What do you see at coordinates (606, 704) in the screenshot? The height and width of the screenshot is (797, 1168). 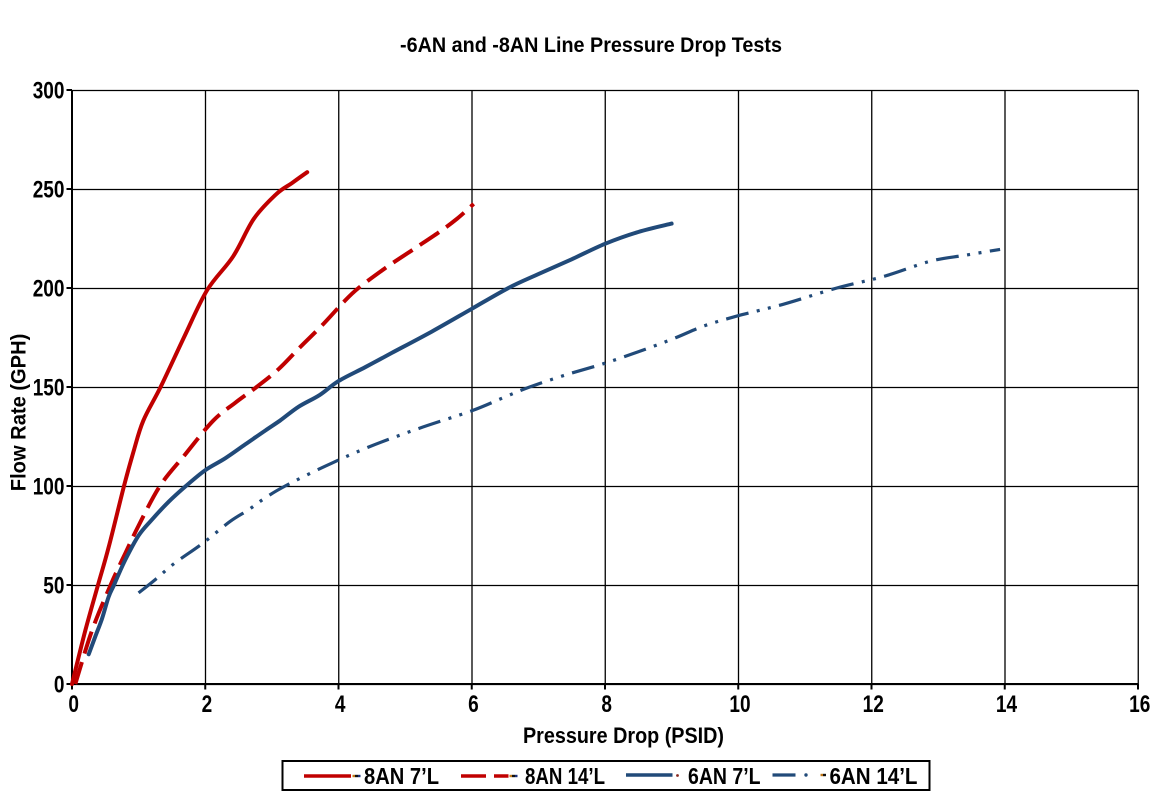 I see `svg-text: 8` at bounding box center [606, 704].